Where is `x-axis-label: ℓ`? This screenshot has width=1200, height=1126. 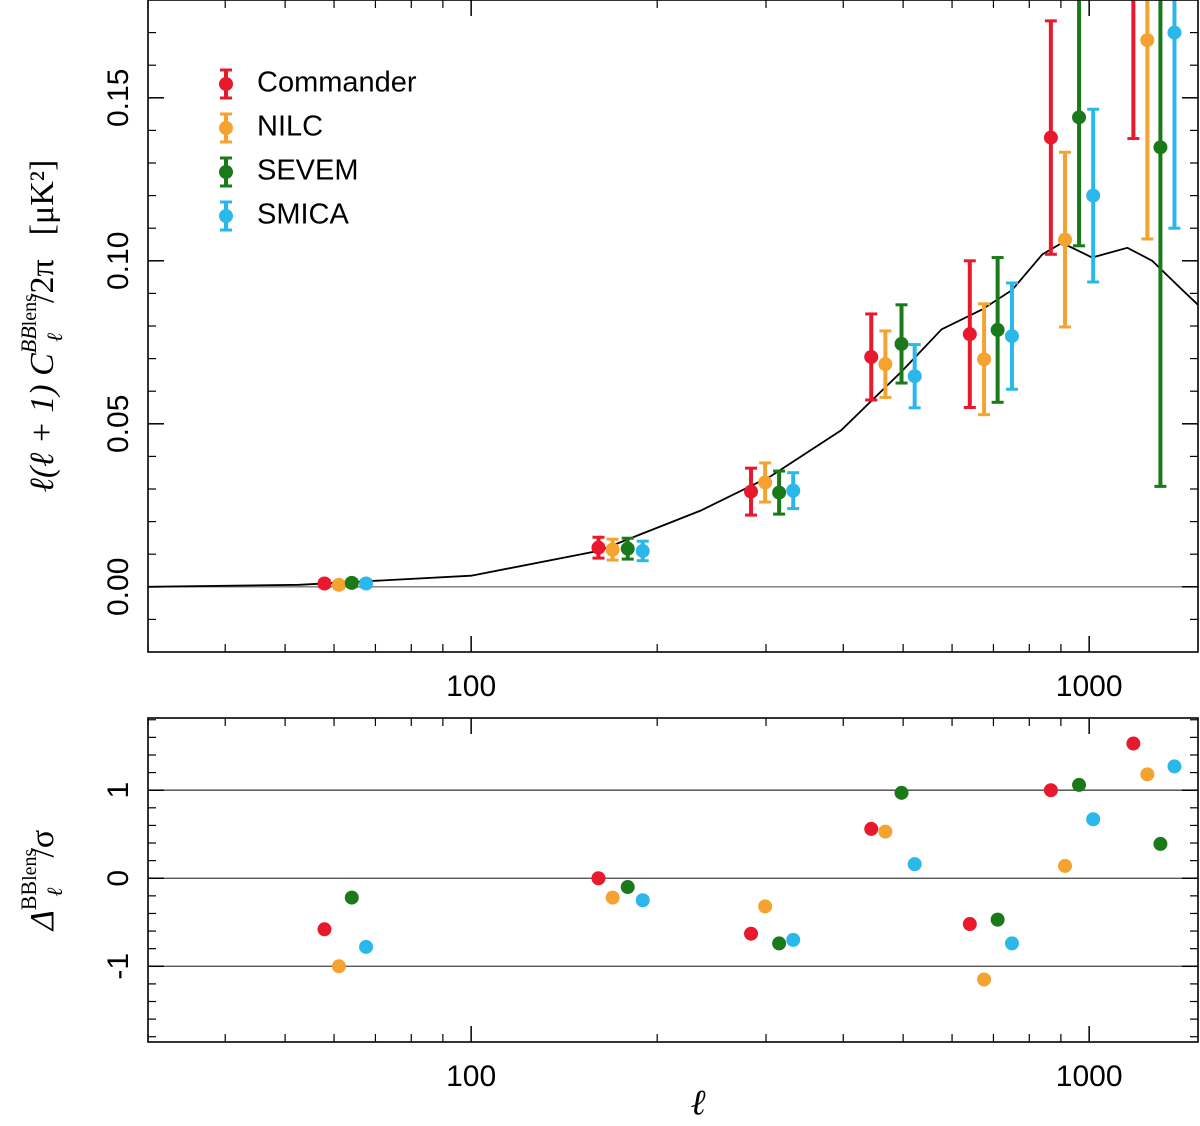 x-axis-label: ℓ is located at coordinates (698, 1102).